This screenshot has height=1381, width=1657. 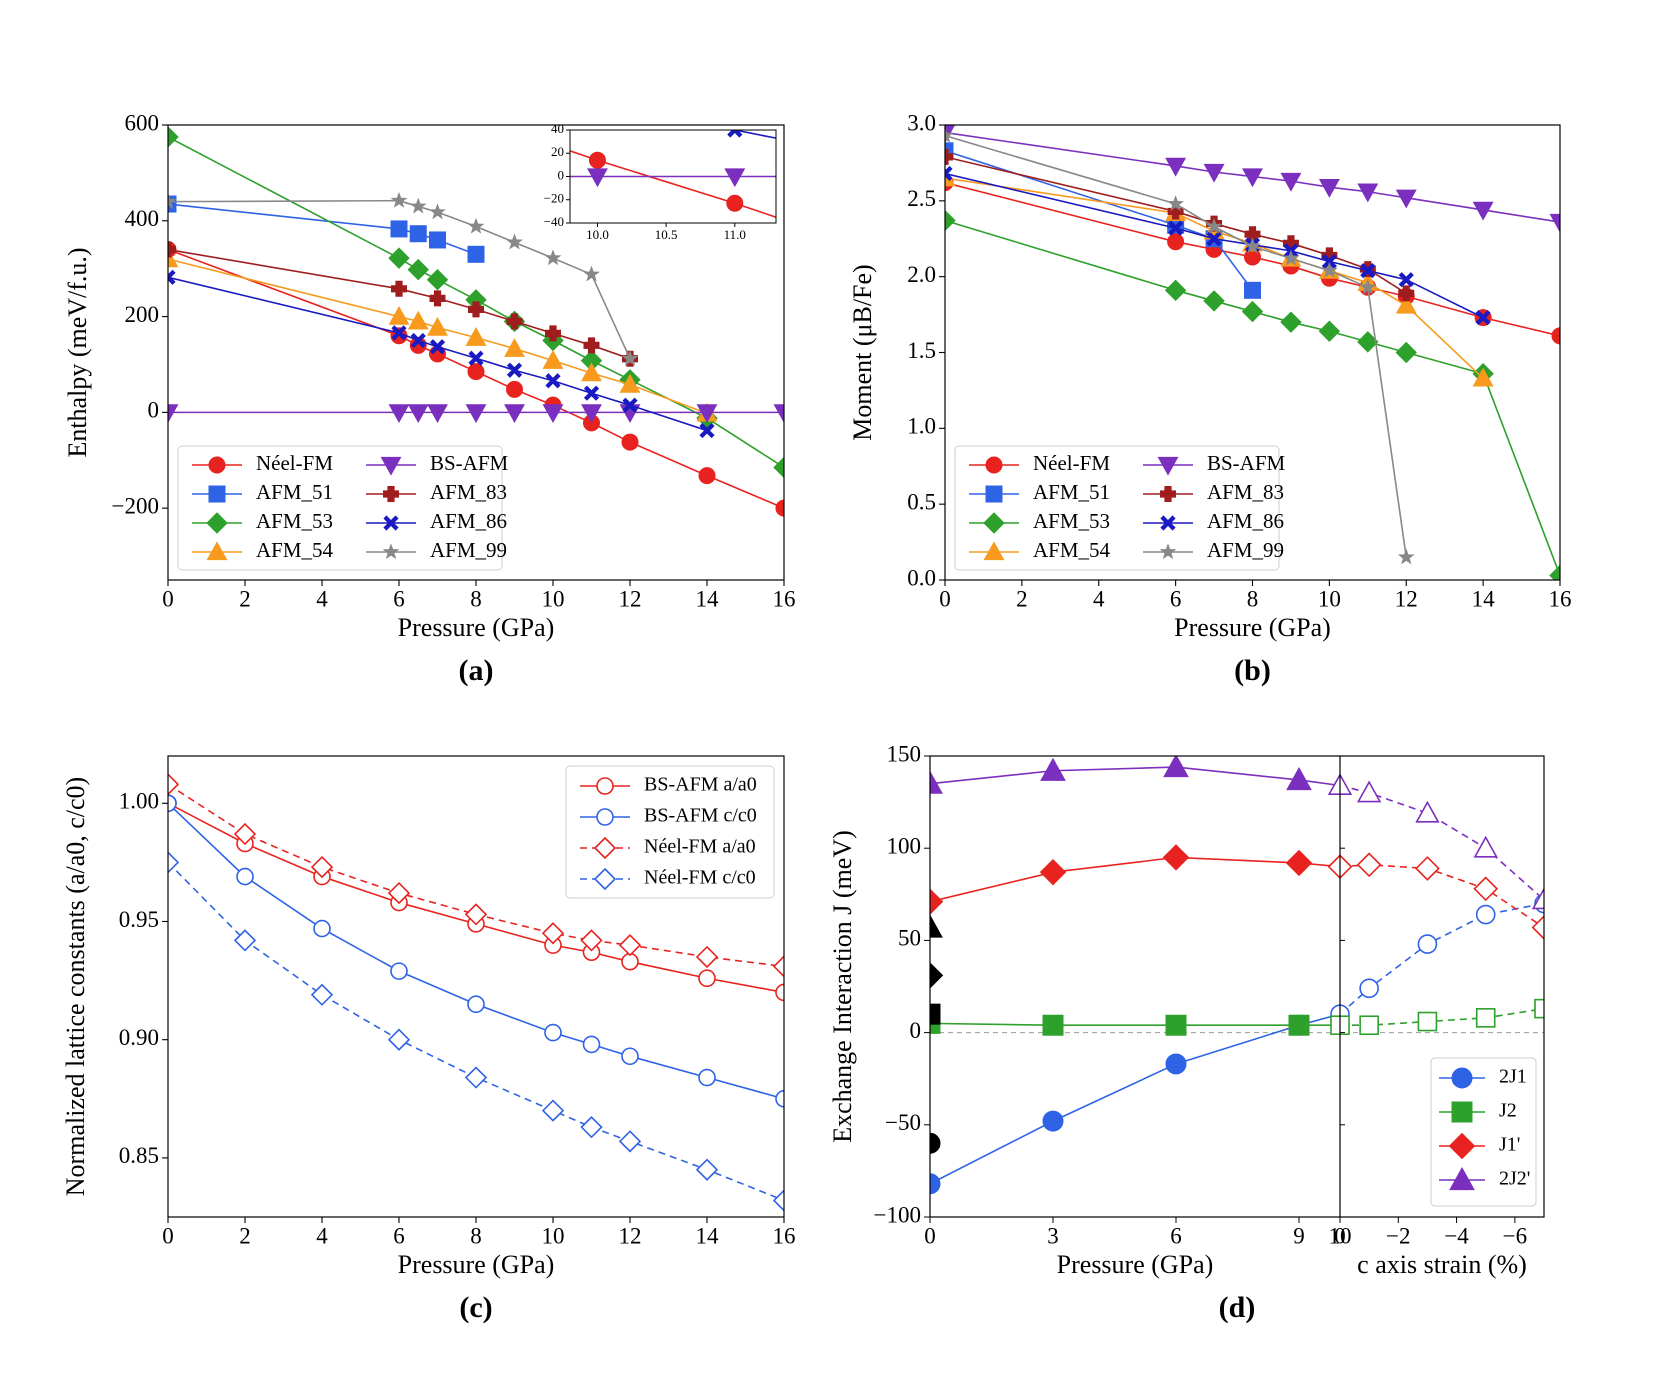 What do you see at coordinates (921, 198) in the screenshot?
I see `y-tick-label: 2.5` at bounding box center [921, 198].